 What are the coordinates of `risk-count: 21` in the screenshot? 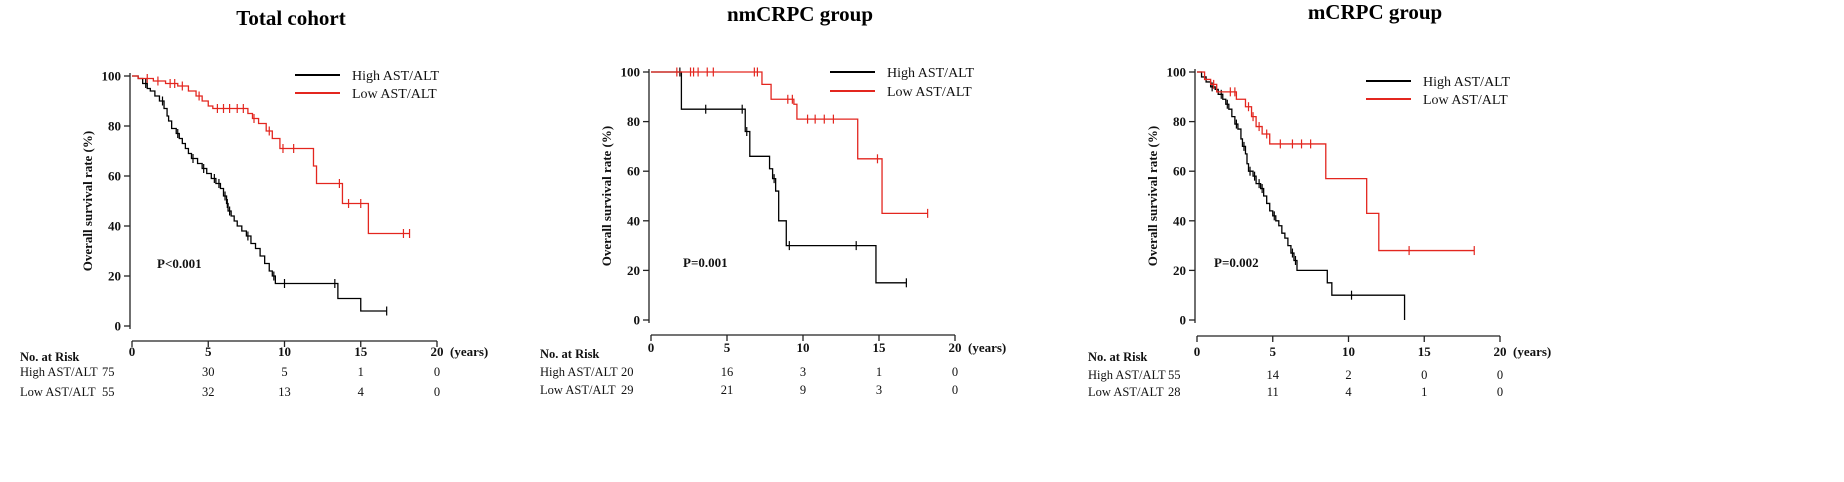 It's located at (727, 390).